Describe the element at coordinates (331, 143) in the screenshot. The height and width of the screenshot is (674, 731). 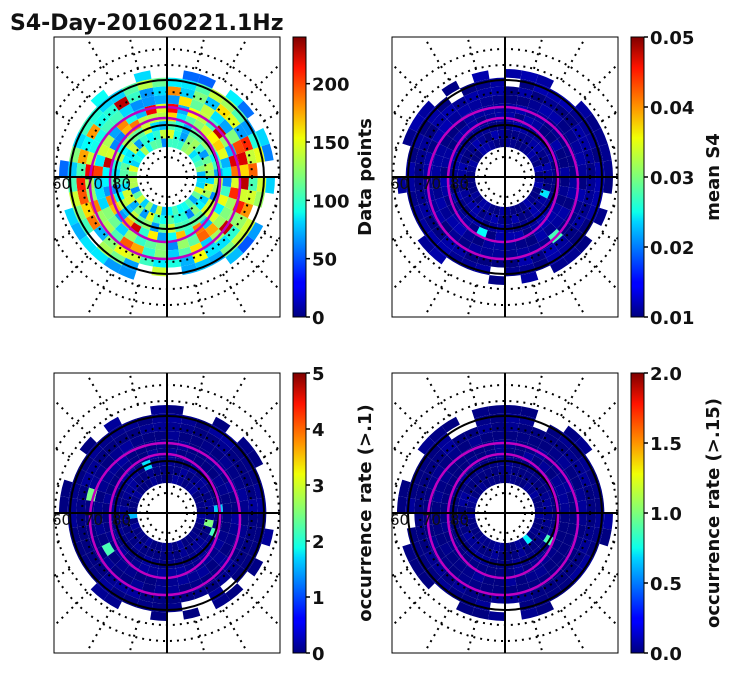
I see `colorbar-tick-label: 150` at that location.